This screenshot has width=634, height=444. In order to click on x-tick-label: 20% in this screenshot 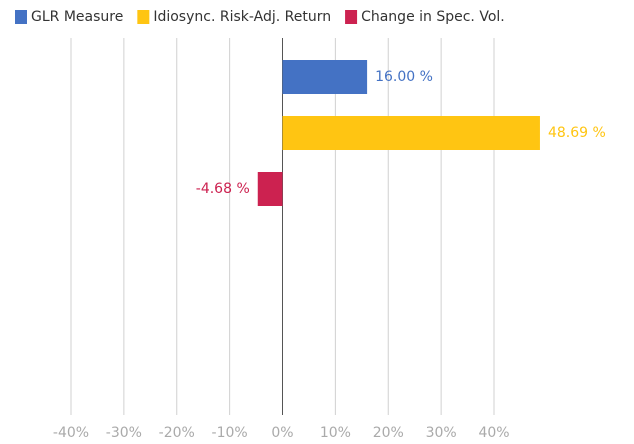, I will do `click(388, 433)`.